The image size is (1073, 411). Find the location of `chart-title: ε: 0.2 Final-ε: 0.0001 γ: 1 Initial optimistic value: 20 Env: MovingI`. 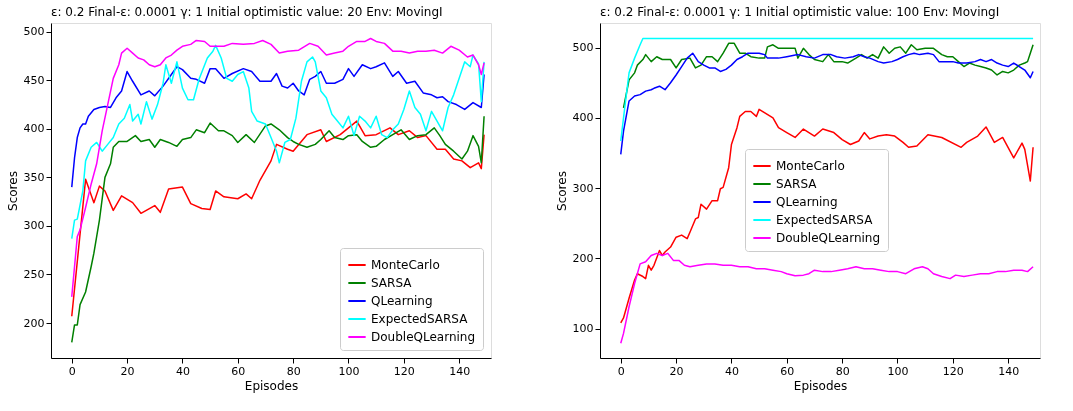

chart-title: ε: 0.2 Final-ε: 0.0001 γ: 1 Initial optimistic value: 20 Env: MovingI is located at coordinates (247, 12).